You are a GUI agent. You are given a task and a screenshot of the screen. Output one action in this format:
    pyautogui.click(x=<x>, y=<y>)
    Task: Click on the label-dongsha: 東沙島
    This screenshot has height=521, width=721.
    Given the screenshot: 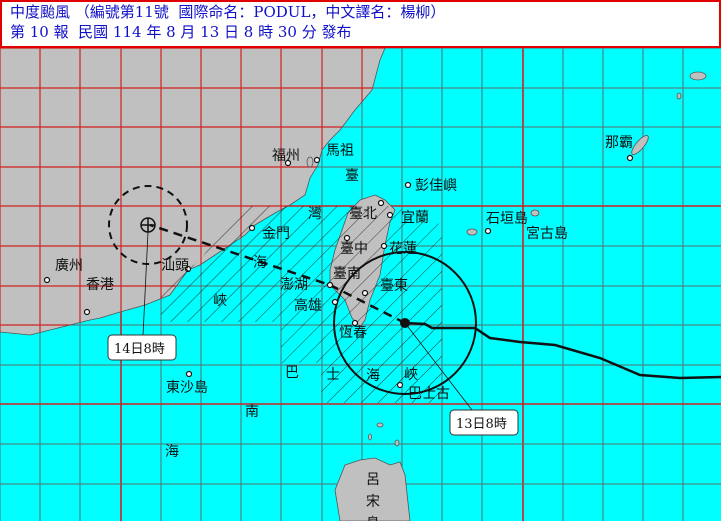 What is the action you would take?
    pyautogui.click(x=187, y=388)
    